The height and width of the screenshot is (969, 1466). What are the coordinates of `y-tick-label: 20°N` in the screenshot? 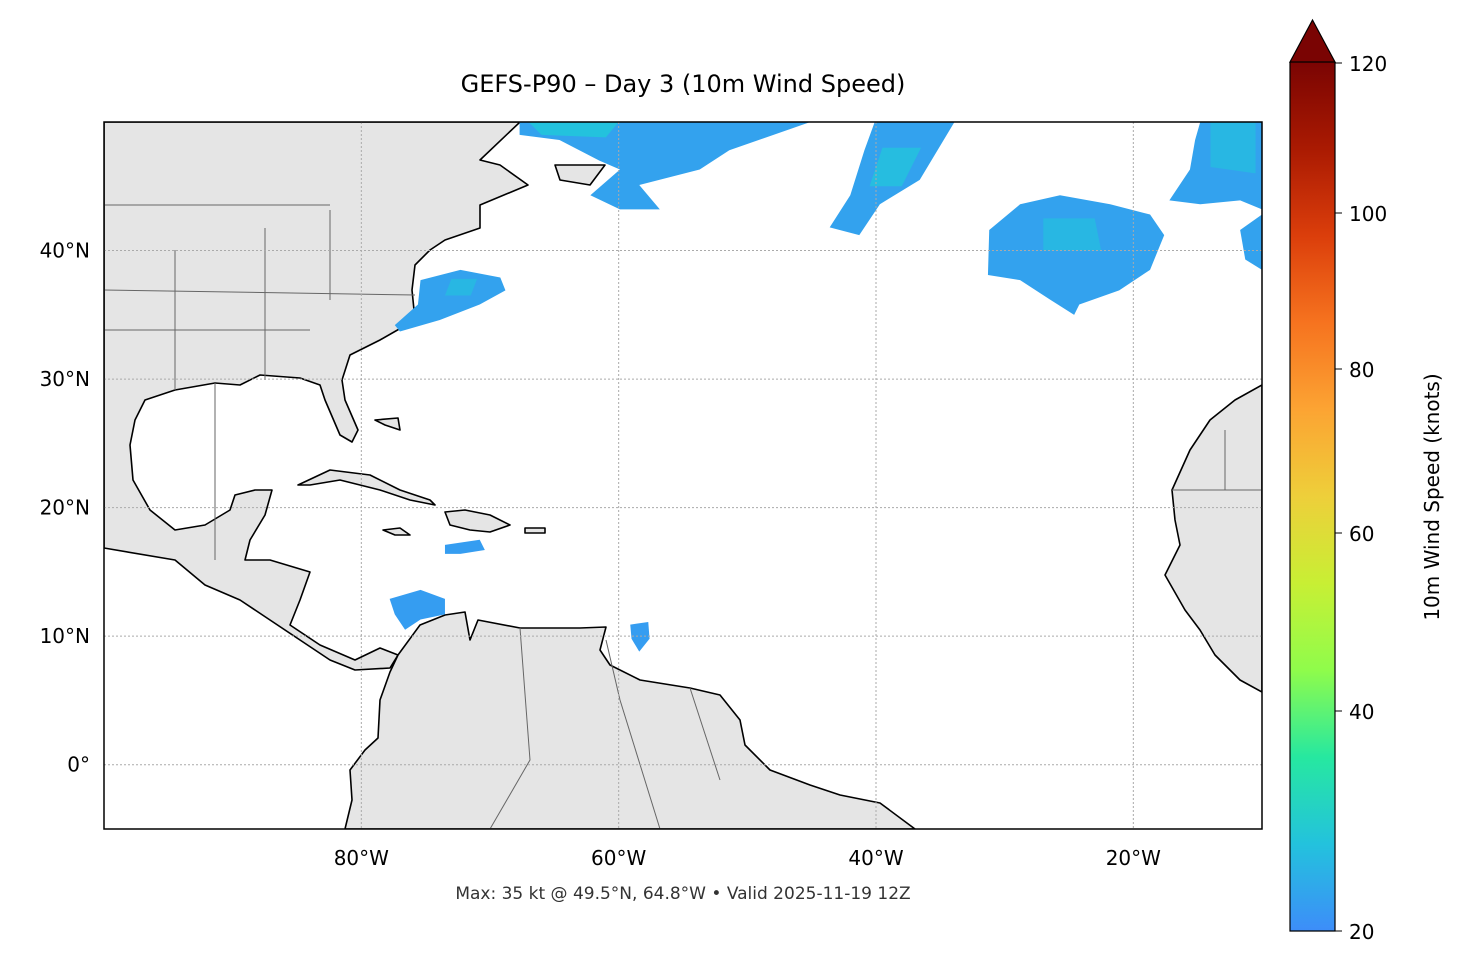 It's located at (65, 508).